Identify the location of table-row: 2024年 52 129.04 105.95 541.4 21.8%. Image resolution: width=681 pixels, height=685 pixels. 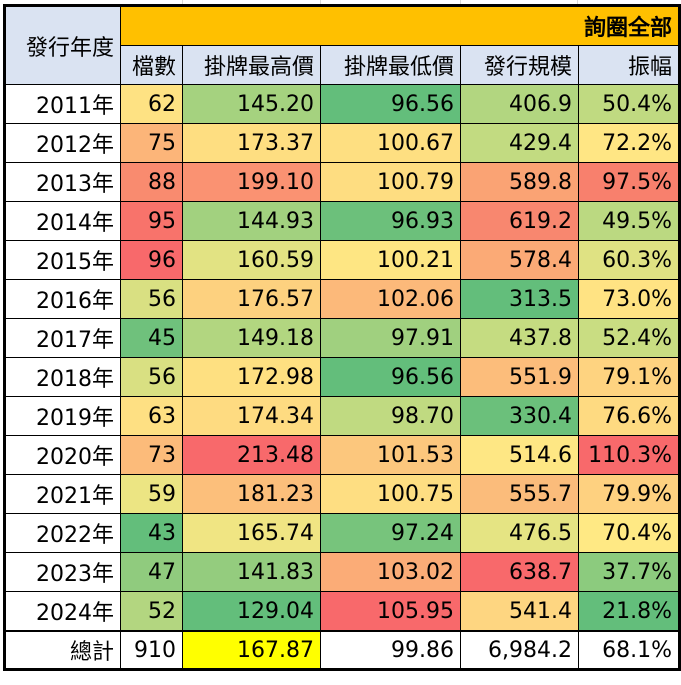
(342, 611).